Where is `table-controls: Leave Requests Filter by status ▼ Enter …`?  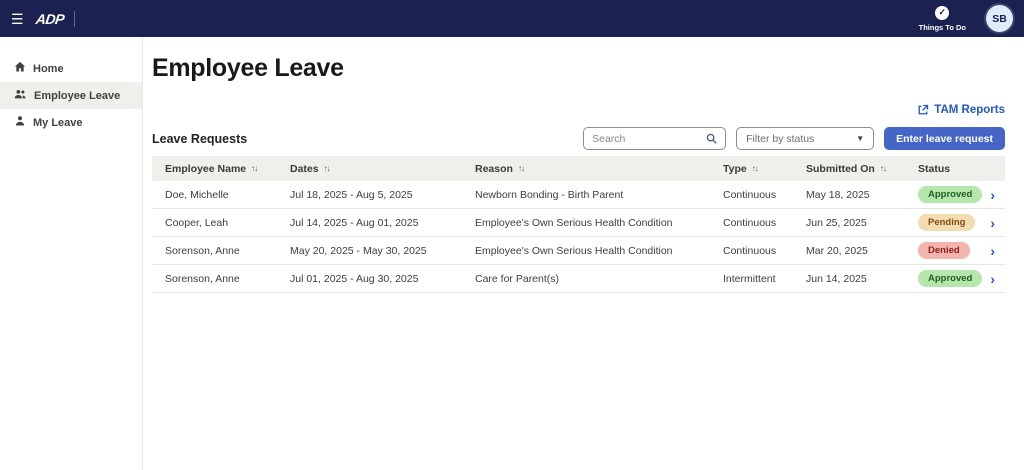 table-controls: Leave Requests Filter by status ▼ Enter … is located at coordinates (578, 138).